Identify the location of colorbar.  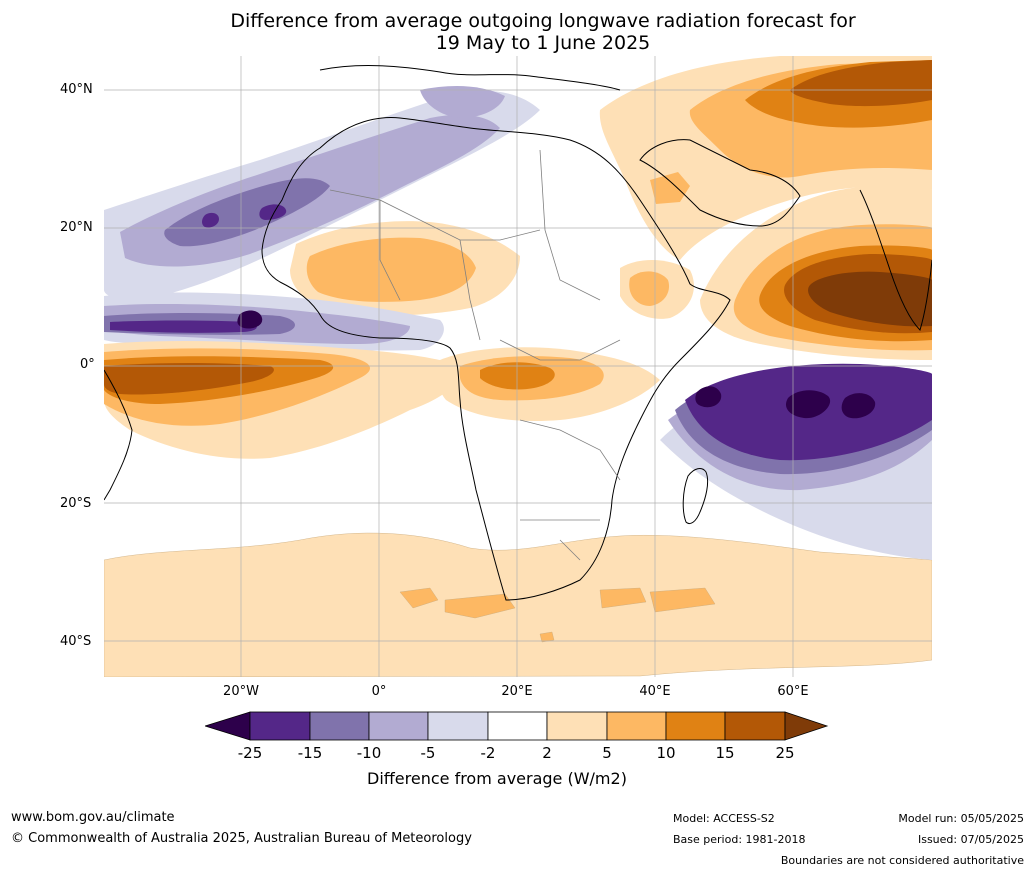
(517, 726).